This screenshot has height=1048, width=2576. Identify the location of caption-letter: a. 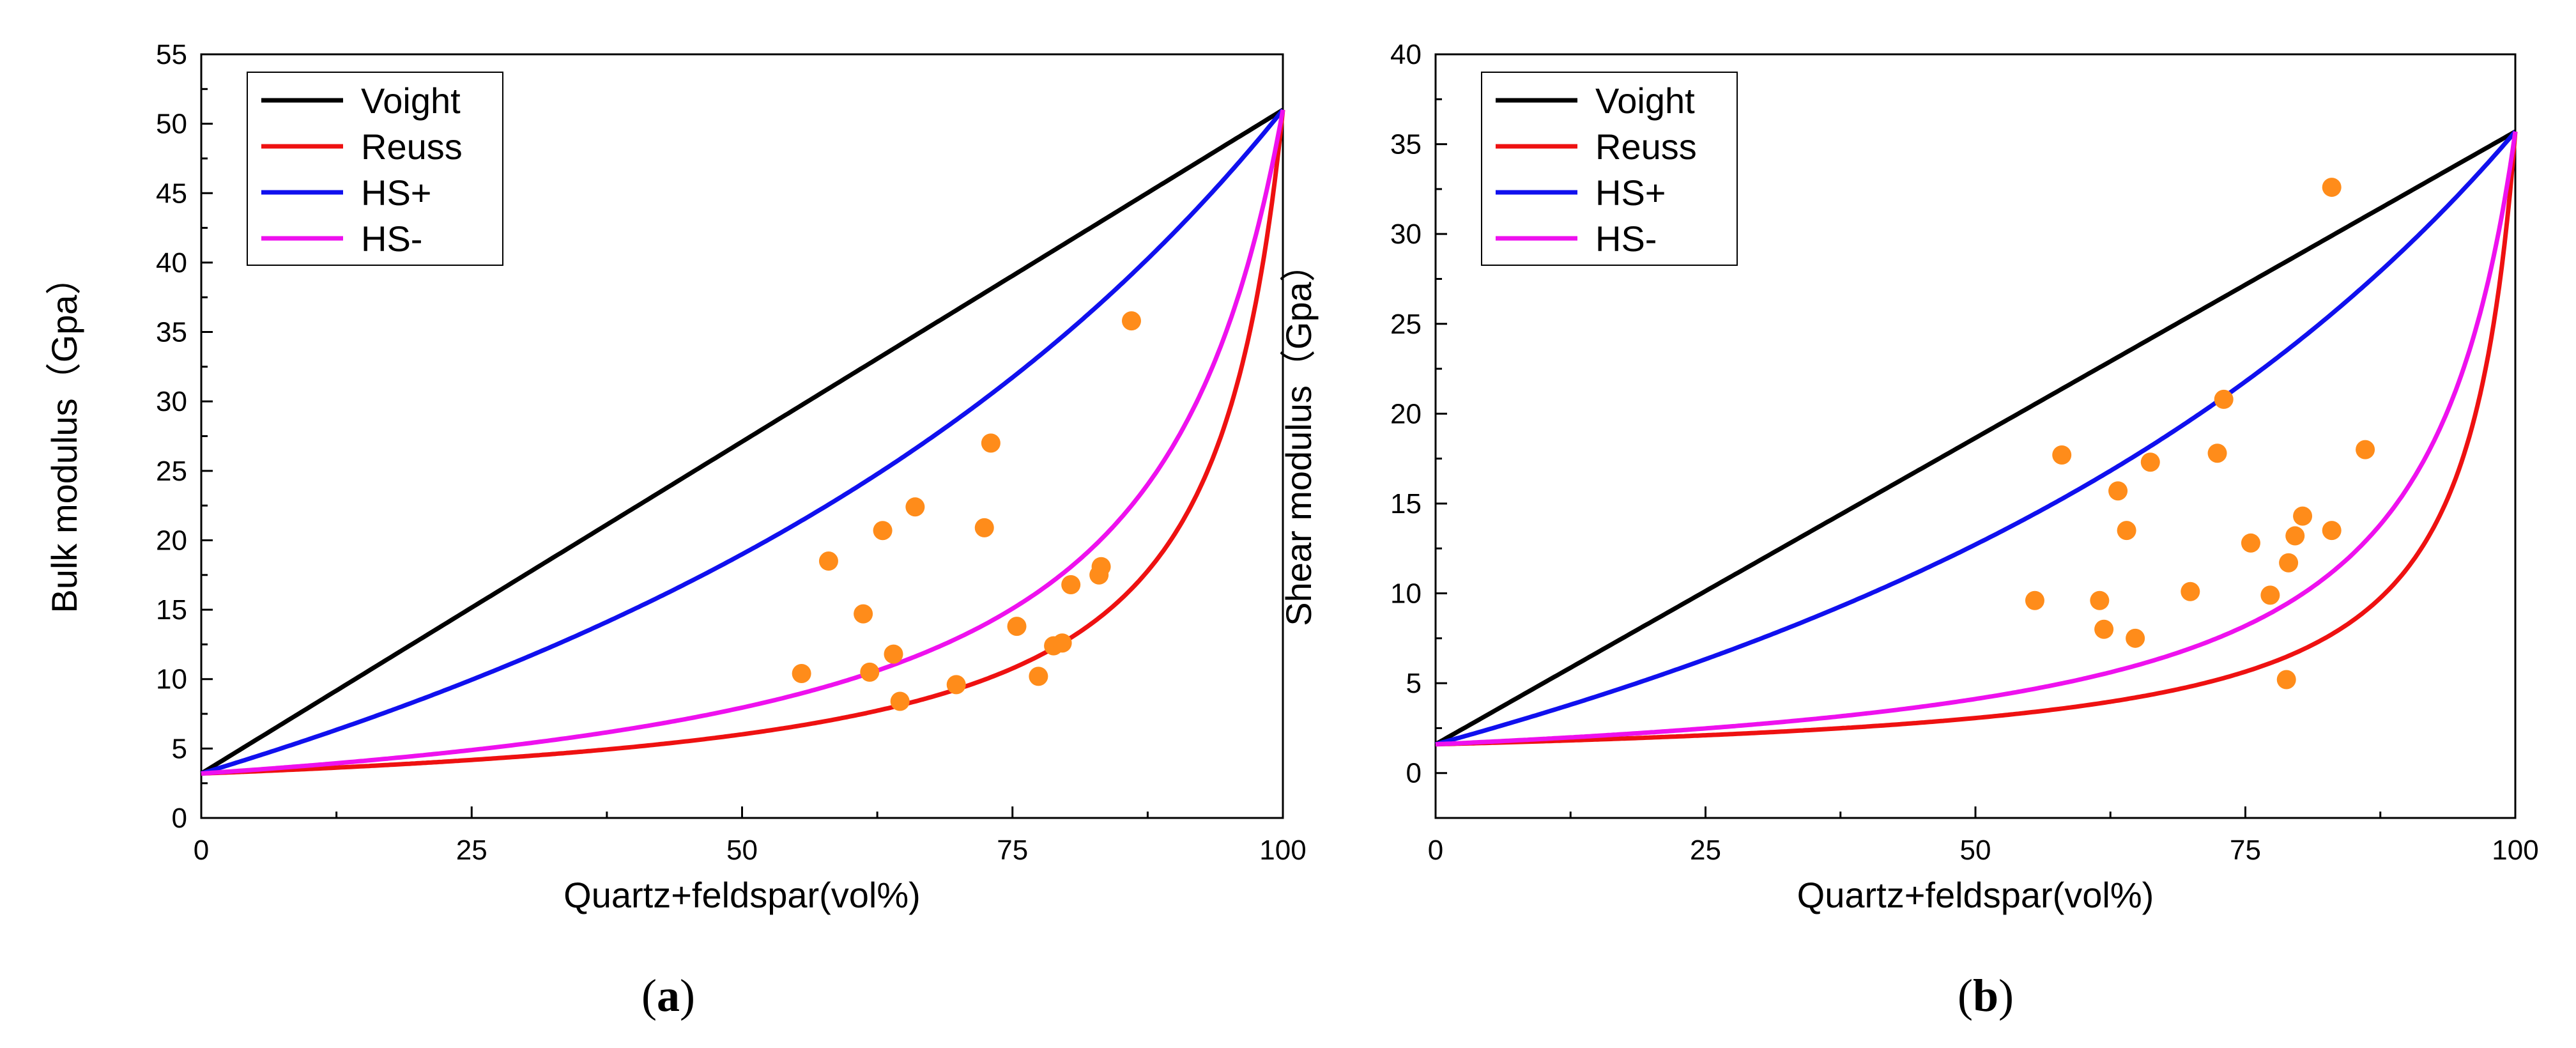
(668, 996).